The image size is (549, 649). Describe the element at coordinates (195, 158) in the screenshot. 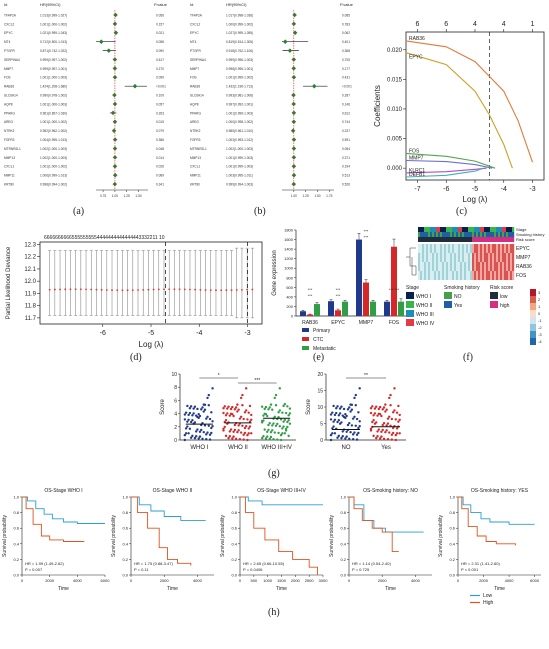

I see `gene-label: MMP13` at that location.